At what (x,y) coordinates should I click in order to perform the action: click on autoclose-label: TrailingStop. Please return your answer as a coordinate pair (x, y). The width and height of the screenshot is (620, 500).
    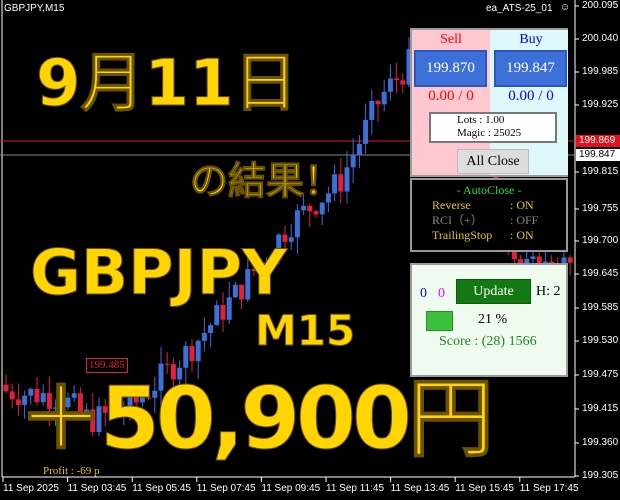
    Looking at the image, I should click on (462, 235).